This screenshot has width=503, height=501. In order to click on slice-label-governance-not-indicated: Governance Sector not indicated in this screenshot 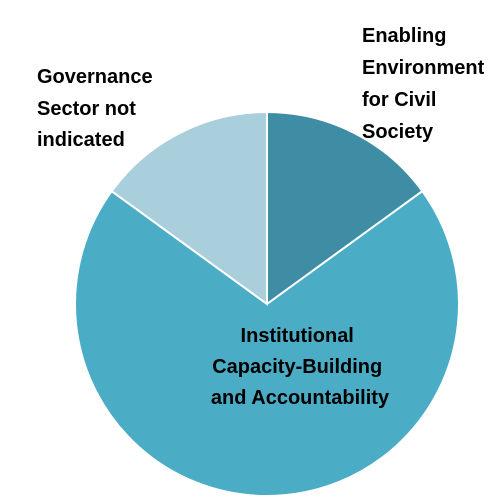, I will do `click(97, 108)`.